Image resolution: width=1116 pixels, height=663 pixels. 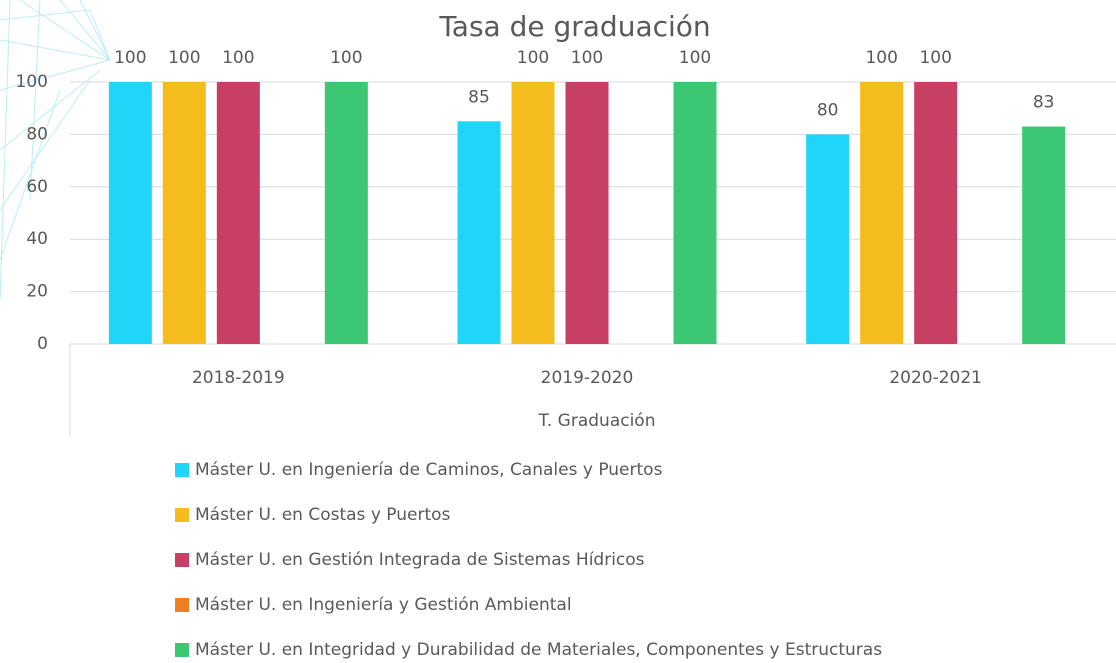 I want to click on x-tick-label: 2020-2021, so click(x=935, y=378).